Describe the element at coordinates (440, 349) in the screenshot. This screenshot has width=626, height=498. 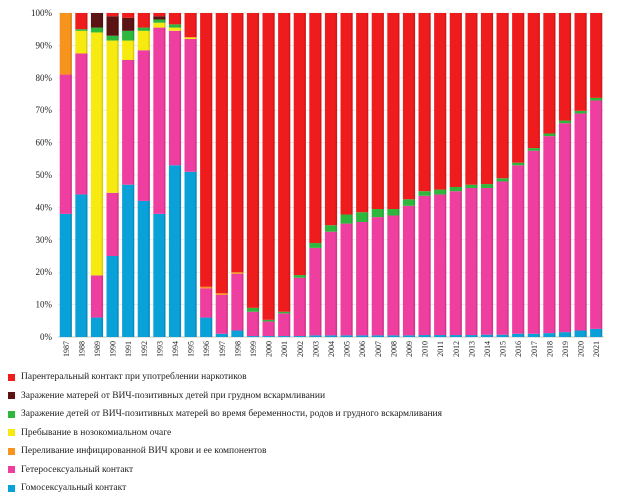
I see `x-tick-label: 2011` at that location.